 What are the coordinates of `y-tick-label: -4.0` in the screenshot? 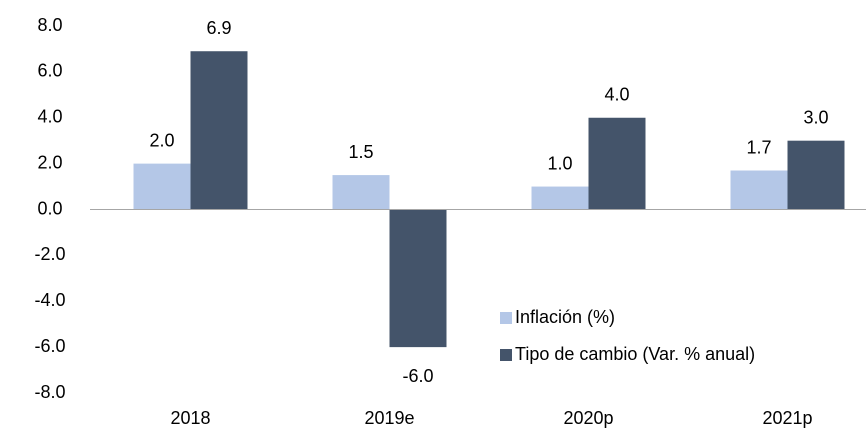 It's located at (49, 300).